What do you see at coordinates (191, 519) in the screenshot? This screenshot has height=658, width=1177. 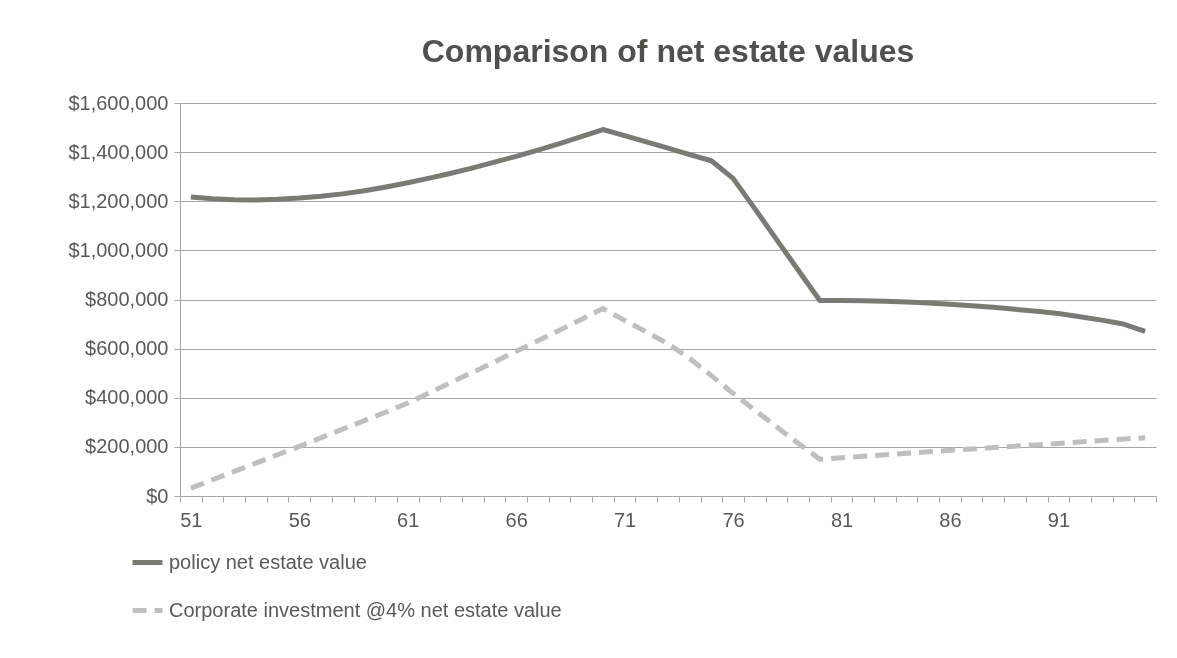 I see `x-tick-label: 51` at bounding box center [191, 519].